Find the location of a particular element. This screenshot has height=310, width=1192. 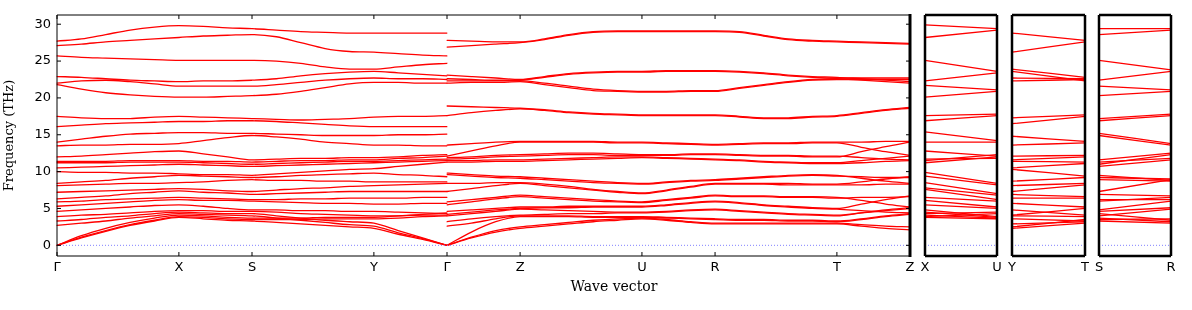

y-tick-label: 15 is located at coordinates (42, 134).